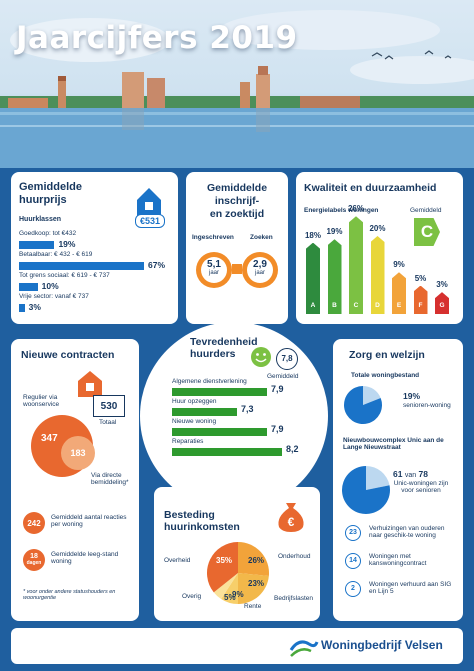  I want to click on ingeschreven-number: 5,1, so click(214, 264).